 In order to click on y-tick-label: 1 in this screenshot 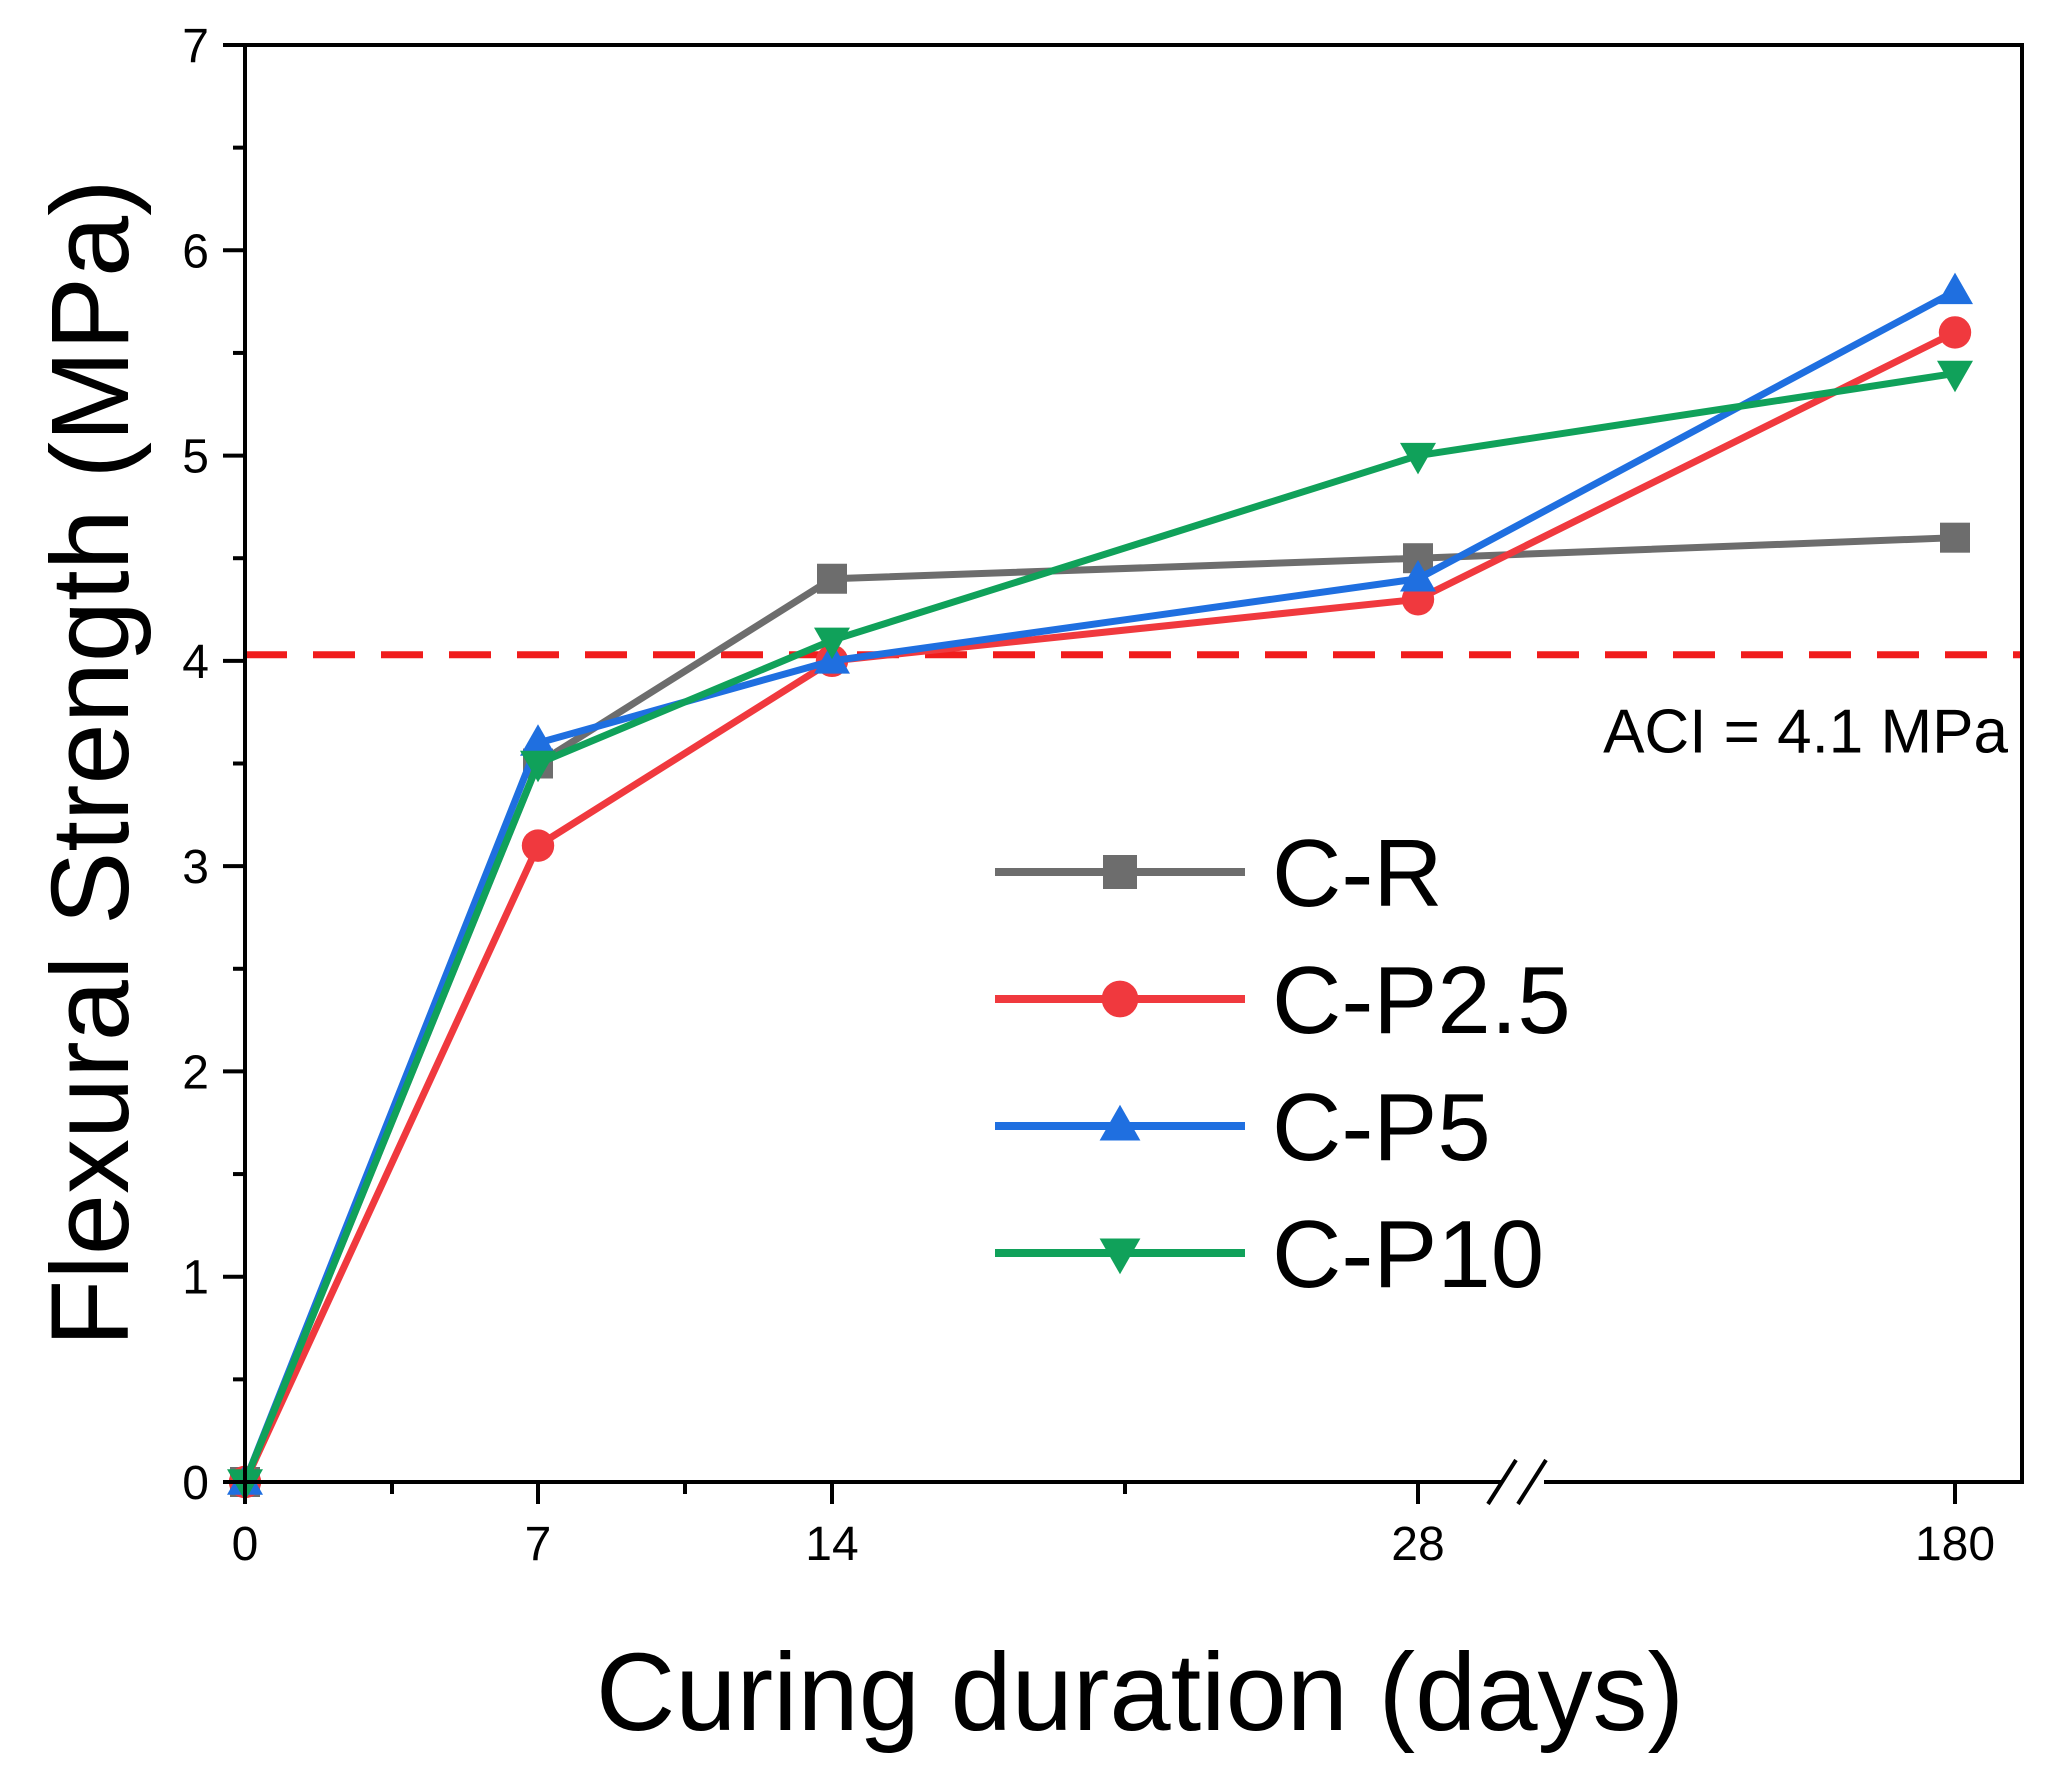, I will do `click(195, 1278)`.